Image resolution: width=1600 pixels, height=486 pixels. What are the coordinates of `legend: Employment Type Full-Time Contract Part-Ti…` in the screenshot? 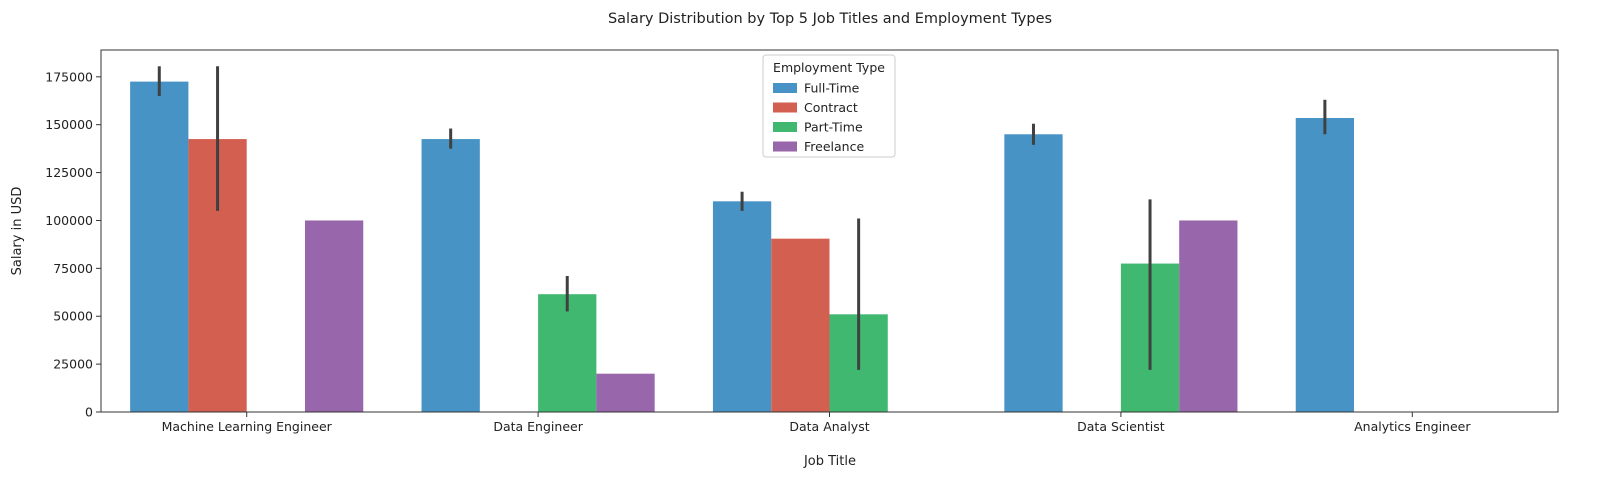 It's located at (829, 106).